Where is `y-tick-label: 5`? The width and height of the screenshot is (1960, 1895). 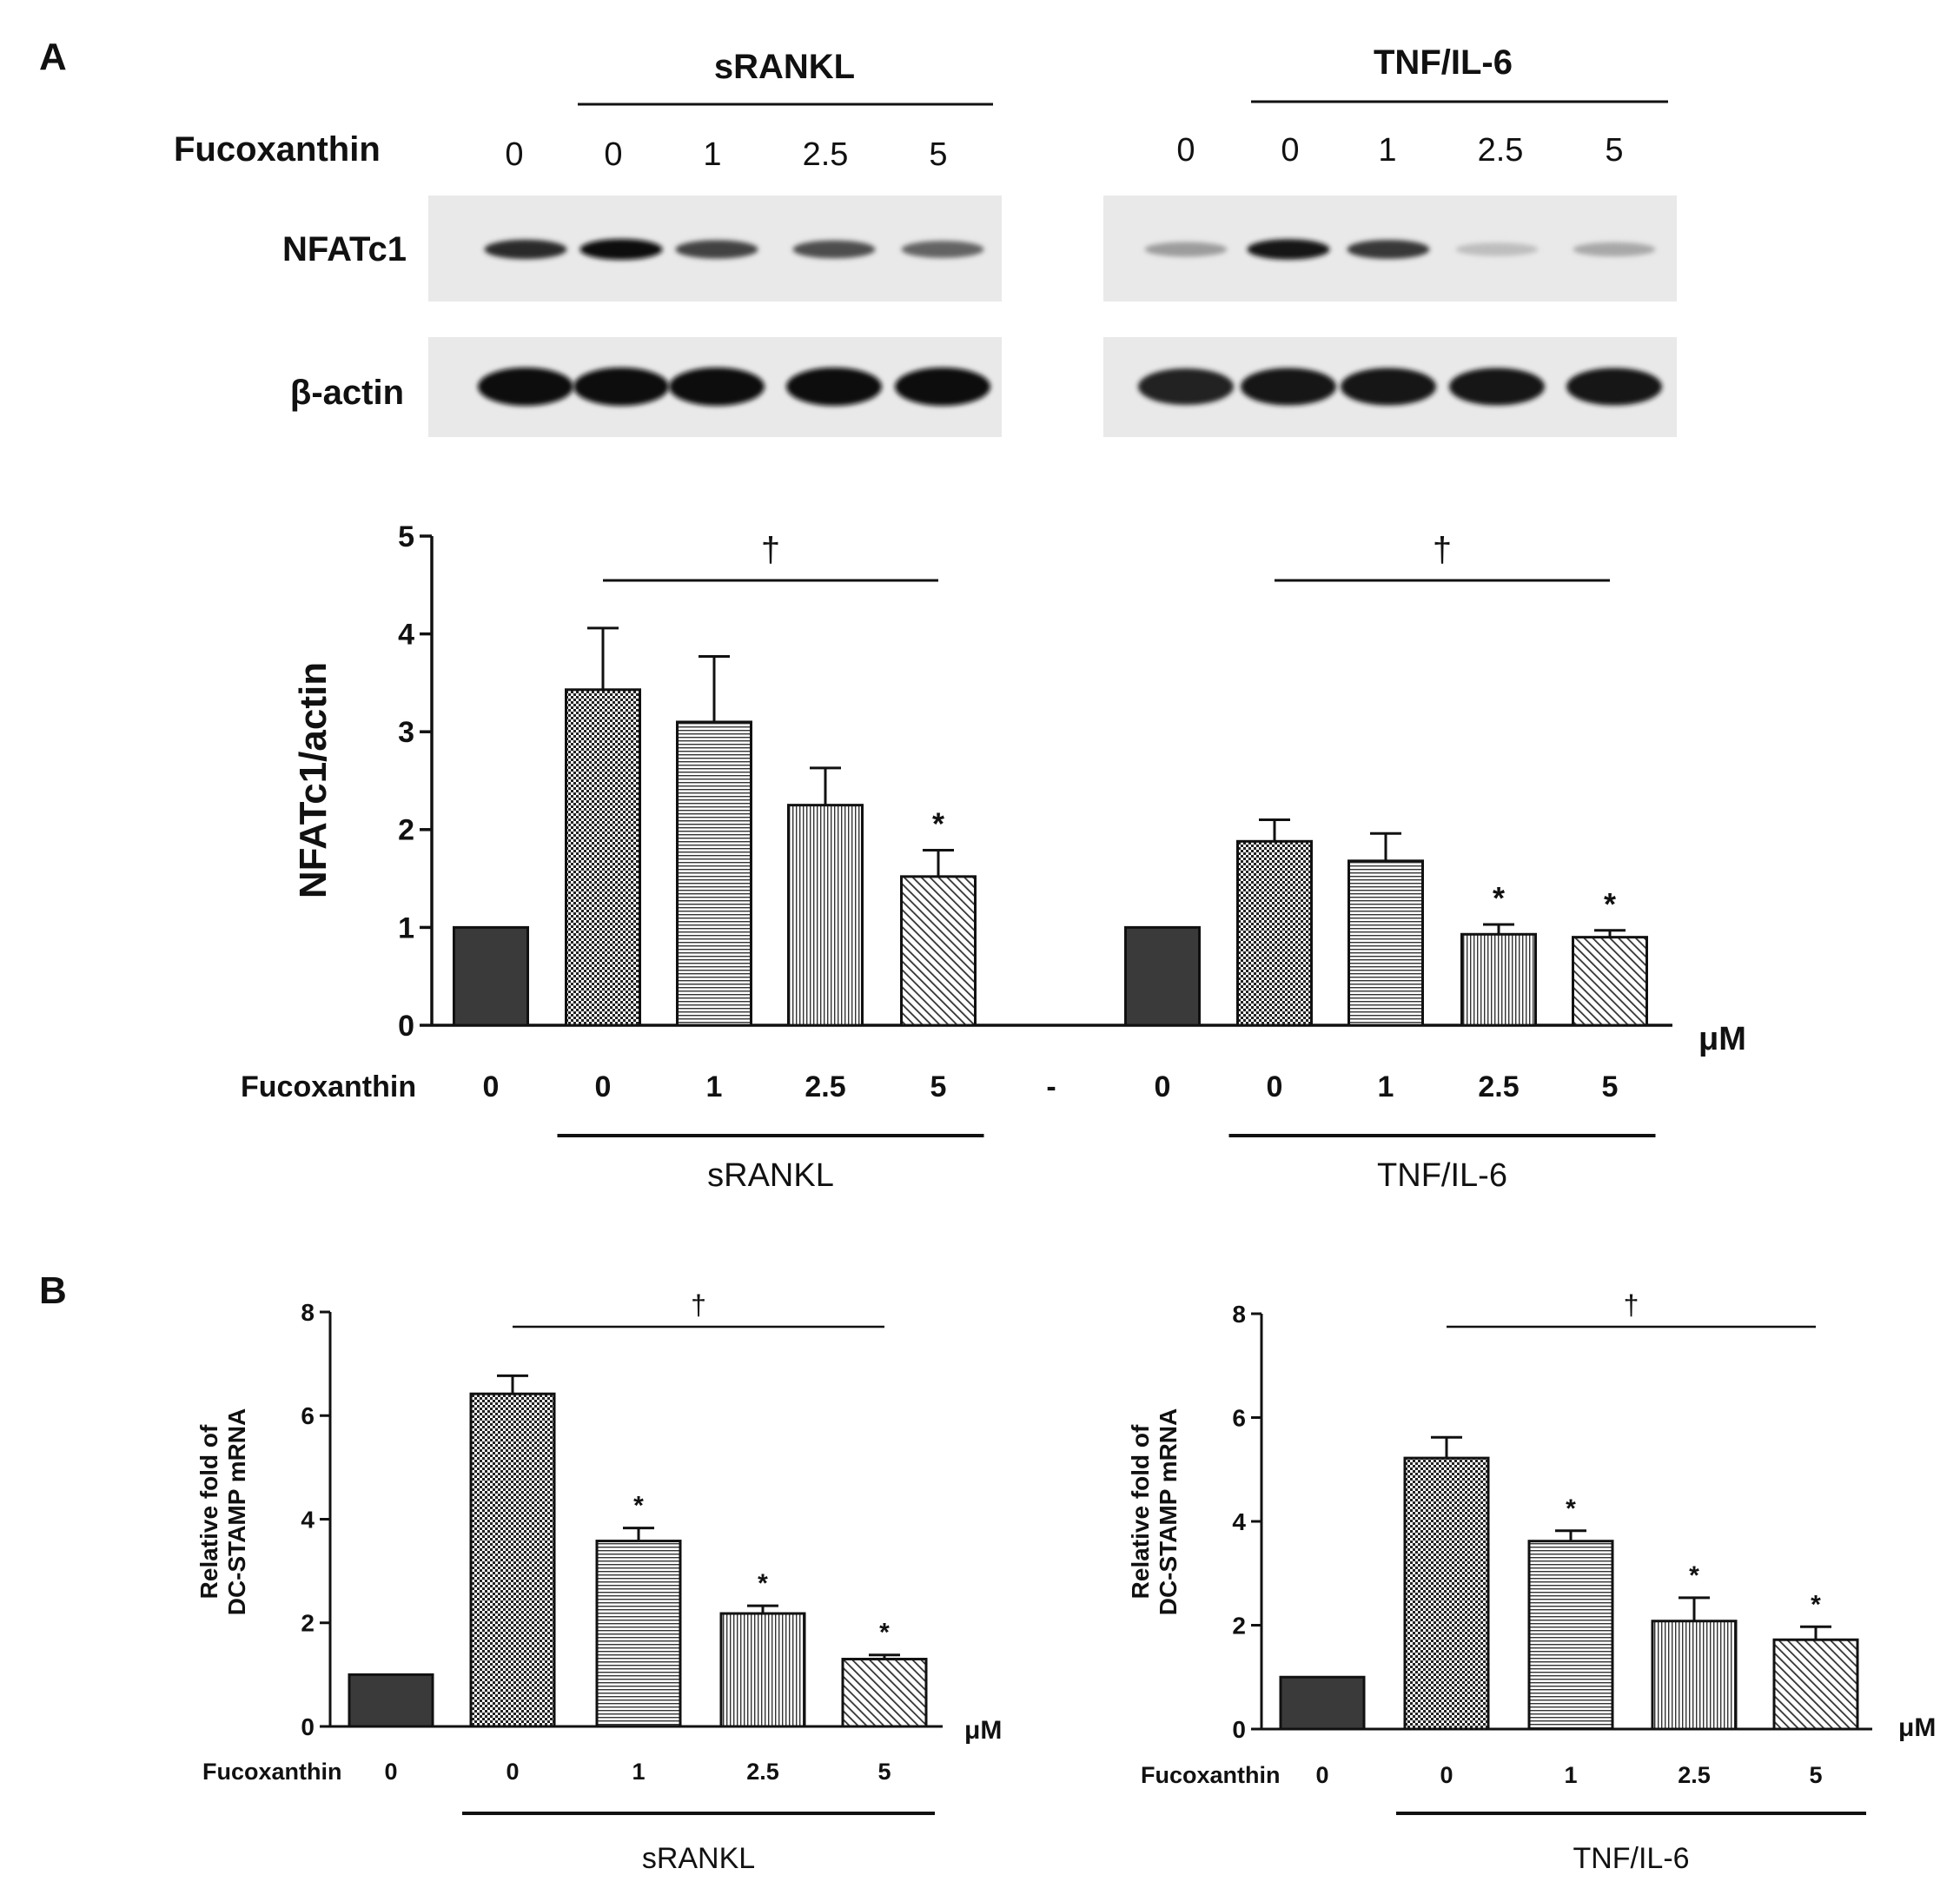 y-tick-label: 5 is located at coordinates (406, 536).